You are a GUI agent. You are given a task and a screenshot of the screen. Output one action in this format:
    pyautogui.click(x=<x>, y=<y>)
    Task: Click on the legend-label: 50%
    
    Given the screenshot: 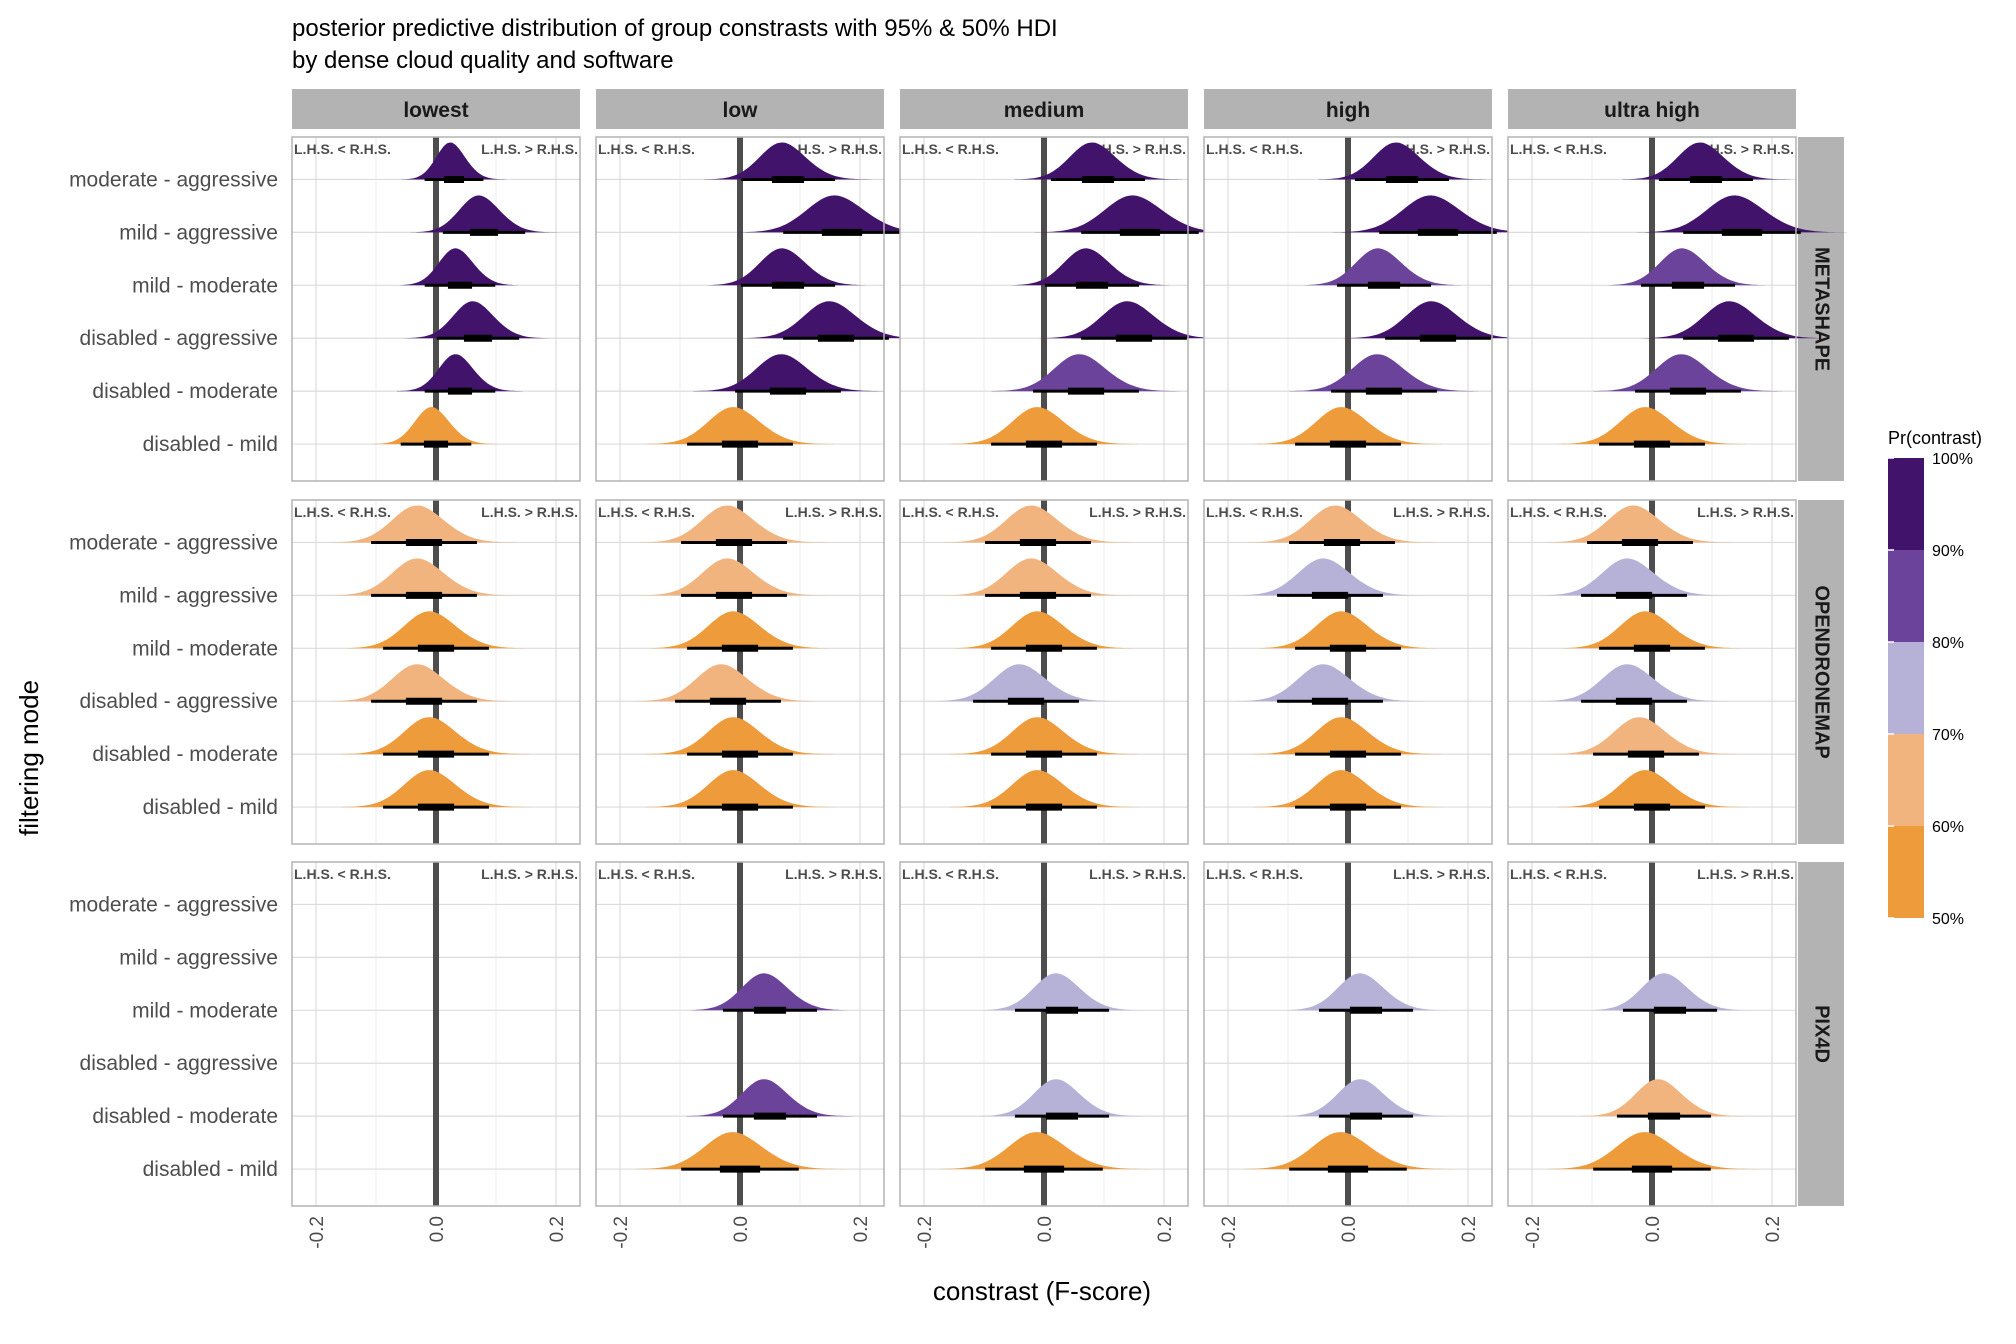 What is the action you would take?
    pyautogui.click(x=1948, y=919)
    